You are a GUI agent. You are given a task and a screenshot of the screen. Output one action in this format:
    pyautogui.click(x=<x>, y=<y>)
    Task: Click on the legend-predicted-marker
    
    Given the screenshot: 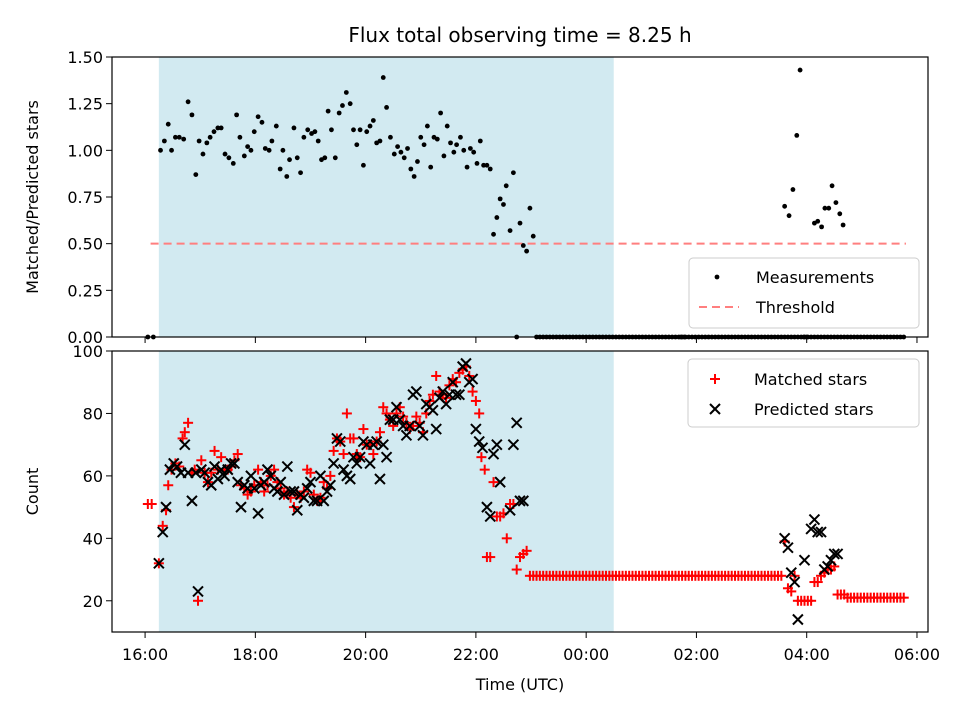 What is the action you would take?
    pyautogui.click(x=715, y=409)
    